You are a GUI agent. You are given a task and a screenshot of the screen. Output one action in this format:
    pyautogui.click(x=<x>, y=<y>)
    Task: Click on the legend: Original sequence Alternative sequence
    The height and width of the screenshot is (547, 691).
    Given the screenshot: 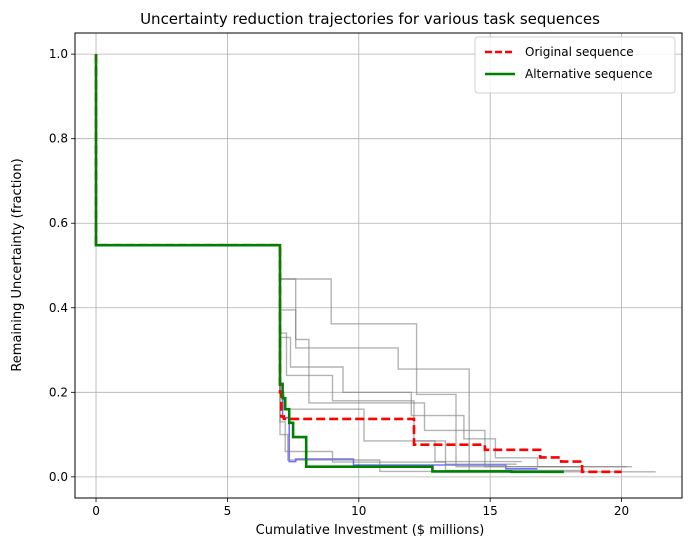 What is the action you would take?
    pyautogui.click(x=575, y=65)
    